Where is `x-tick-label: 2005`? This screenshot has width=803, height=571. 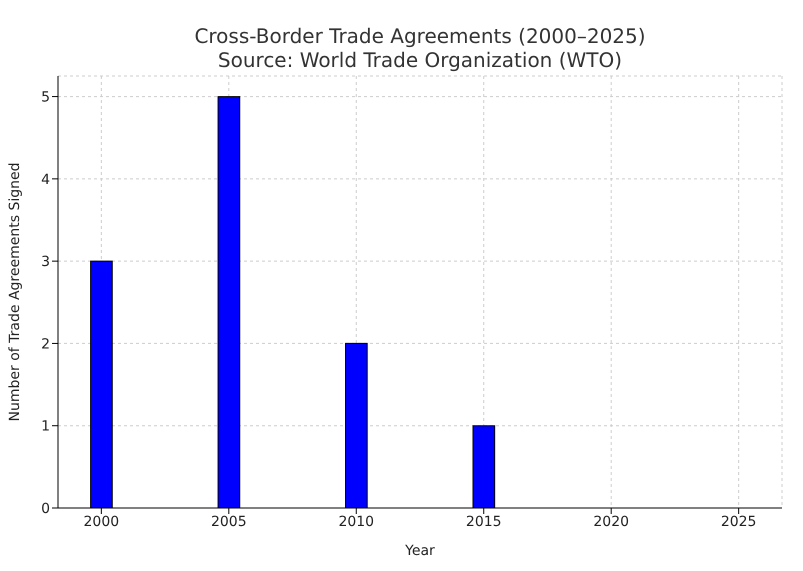 x-tick-label: 2005 is located at coordinates (228, 522).